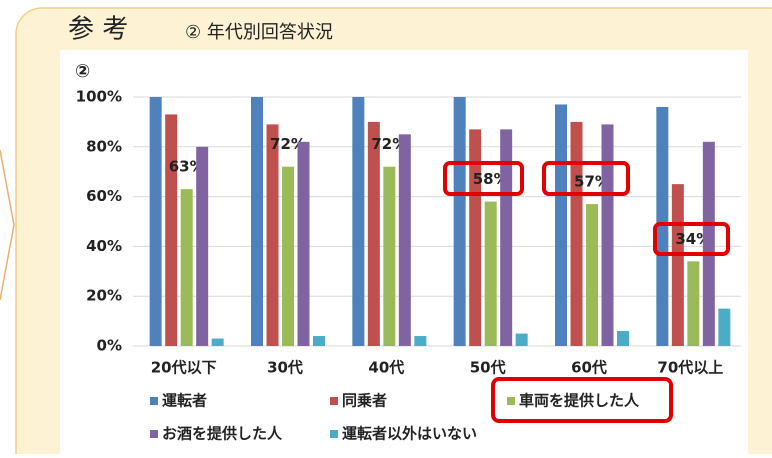 This screenshot has height=458, width=772. I want to click on x-tick-label: 30代, so click(285, 368).